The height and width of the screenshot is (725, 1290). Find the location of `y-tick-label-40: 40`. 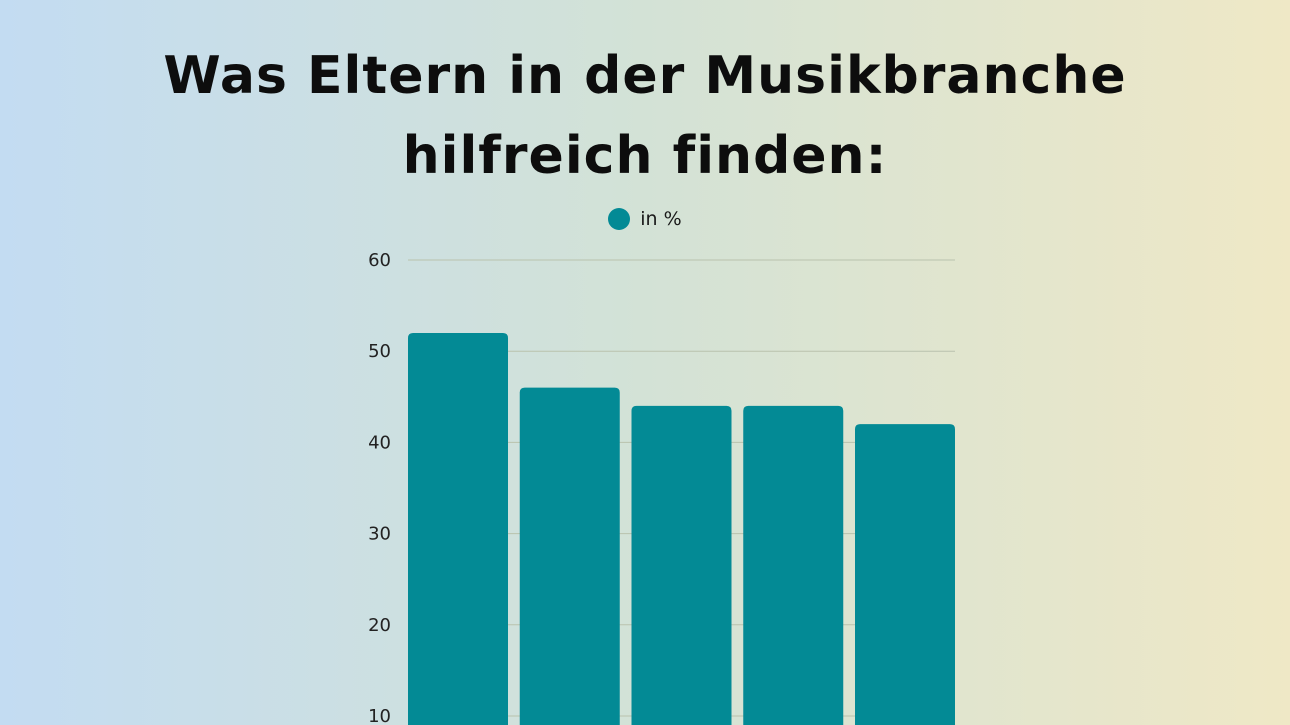

y-tick-label-40: 40 is located at coordinates (379, 442).